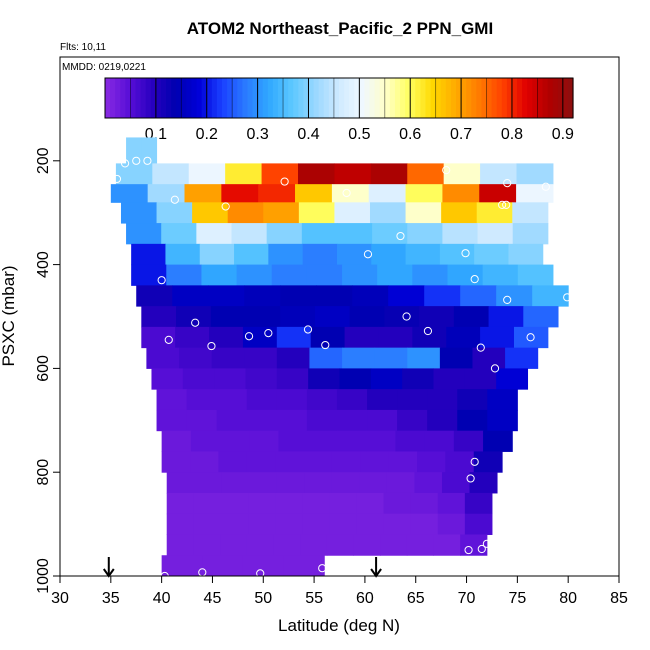 This screenshot has height=650, width=650. What do you see at coordinates (60, 598) in the screenshot?
I see `x-tick-label: 30` at bounding box center [60, 598].